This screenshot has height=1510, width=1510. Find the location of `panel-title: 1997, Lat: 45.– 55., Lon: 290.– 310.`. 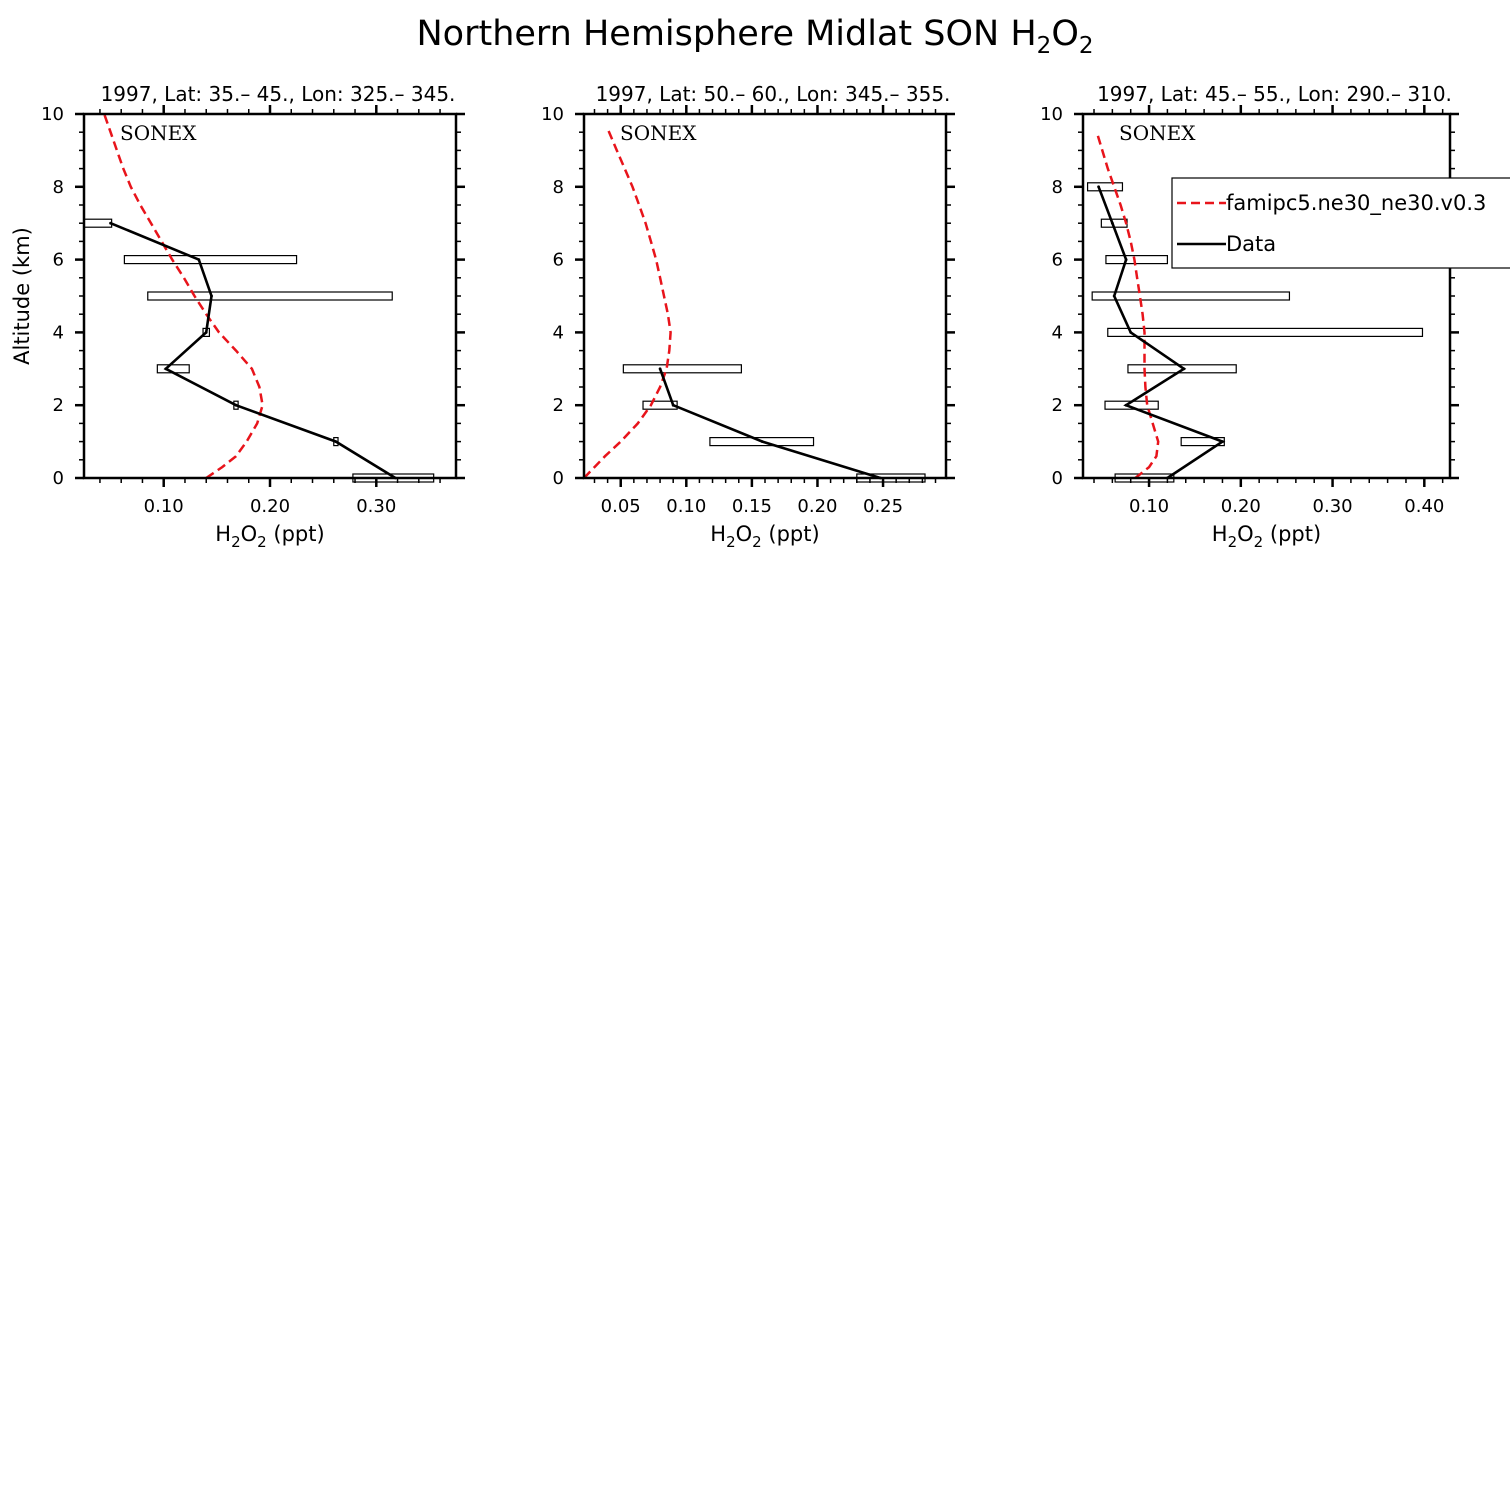

panel-title: 1997, Lat: 45.– 55., Lon: 290.– 310. is located at coordinates (1274, 94).